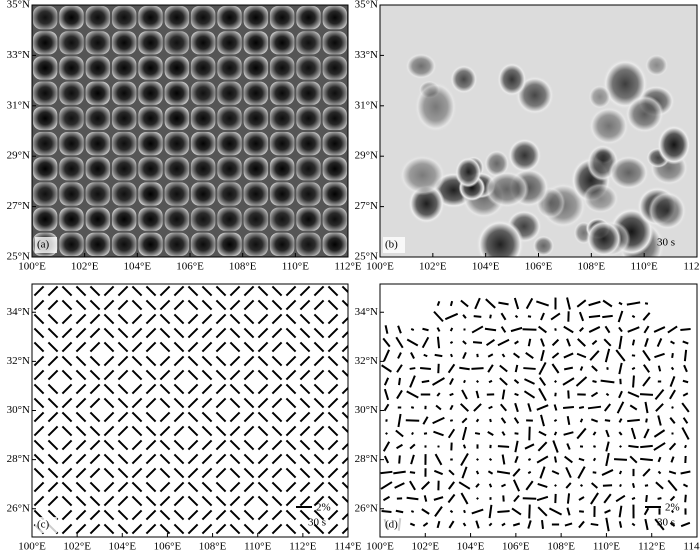 The width and height of the screenshot is (700, 551). What do you see at coordinates (486, 267) in the screenshot?
I see `x-tick-label: 104°E` at bounding box center [486, 267].